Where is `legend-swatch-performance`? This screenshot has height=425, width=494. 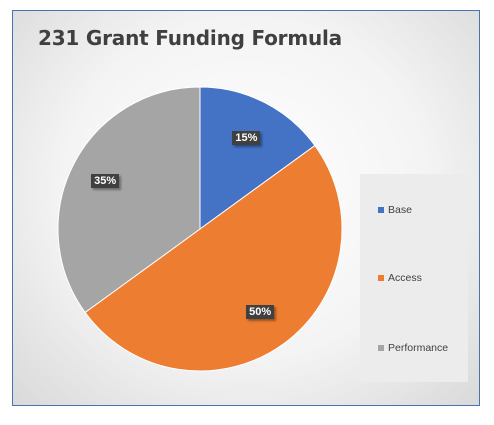 legend-swatch-performance is located at coordinates (381, 348).